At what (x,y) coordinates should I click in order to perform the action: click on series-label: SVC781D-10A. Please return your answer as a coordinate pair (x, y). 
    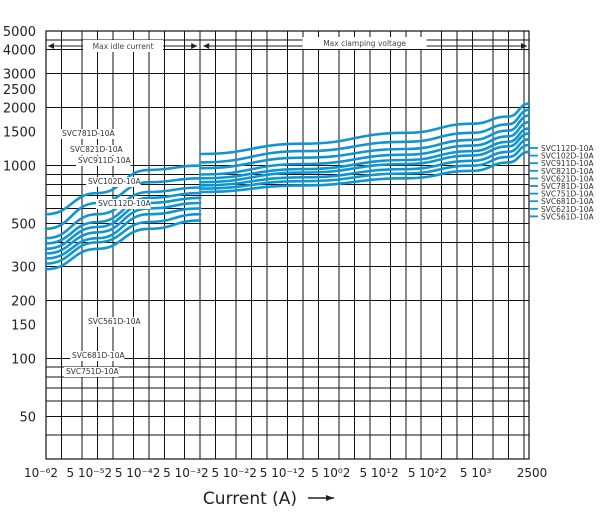
    Looking at the image, I should click on (88, 133).